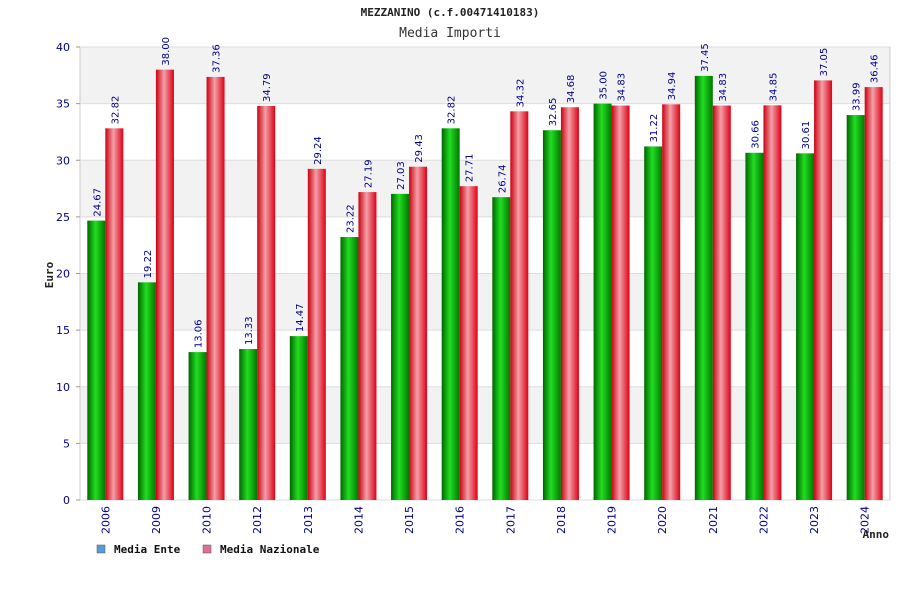  Describe the element at coordinates (257, 520) in the screenshot. I see `x-tick-label: 2012` at that location.